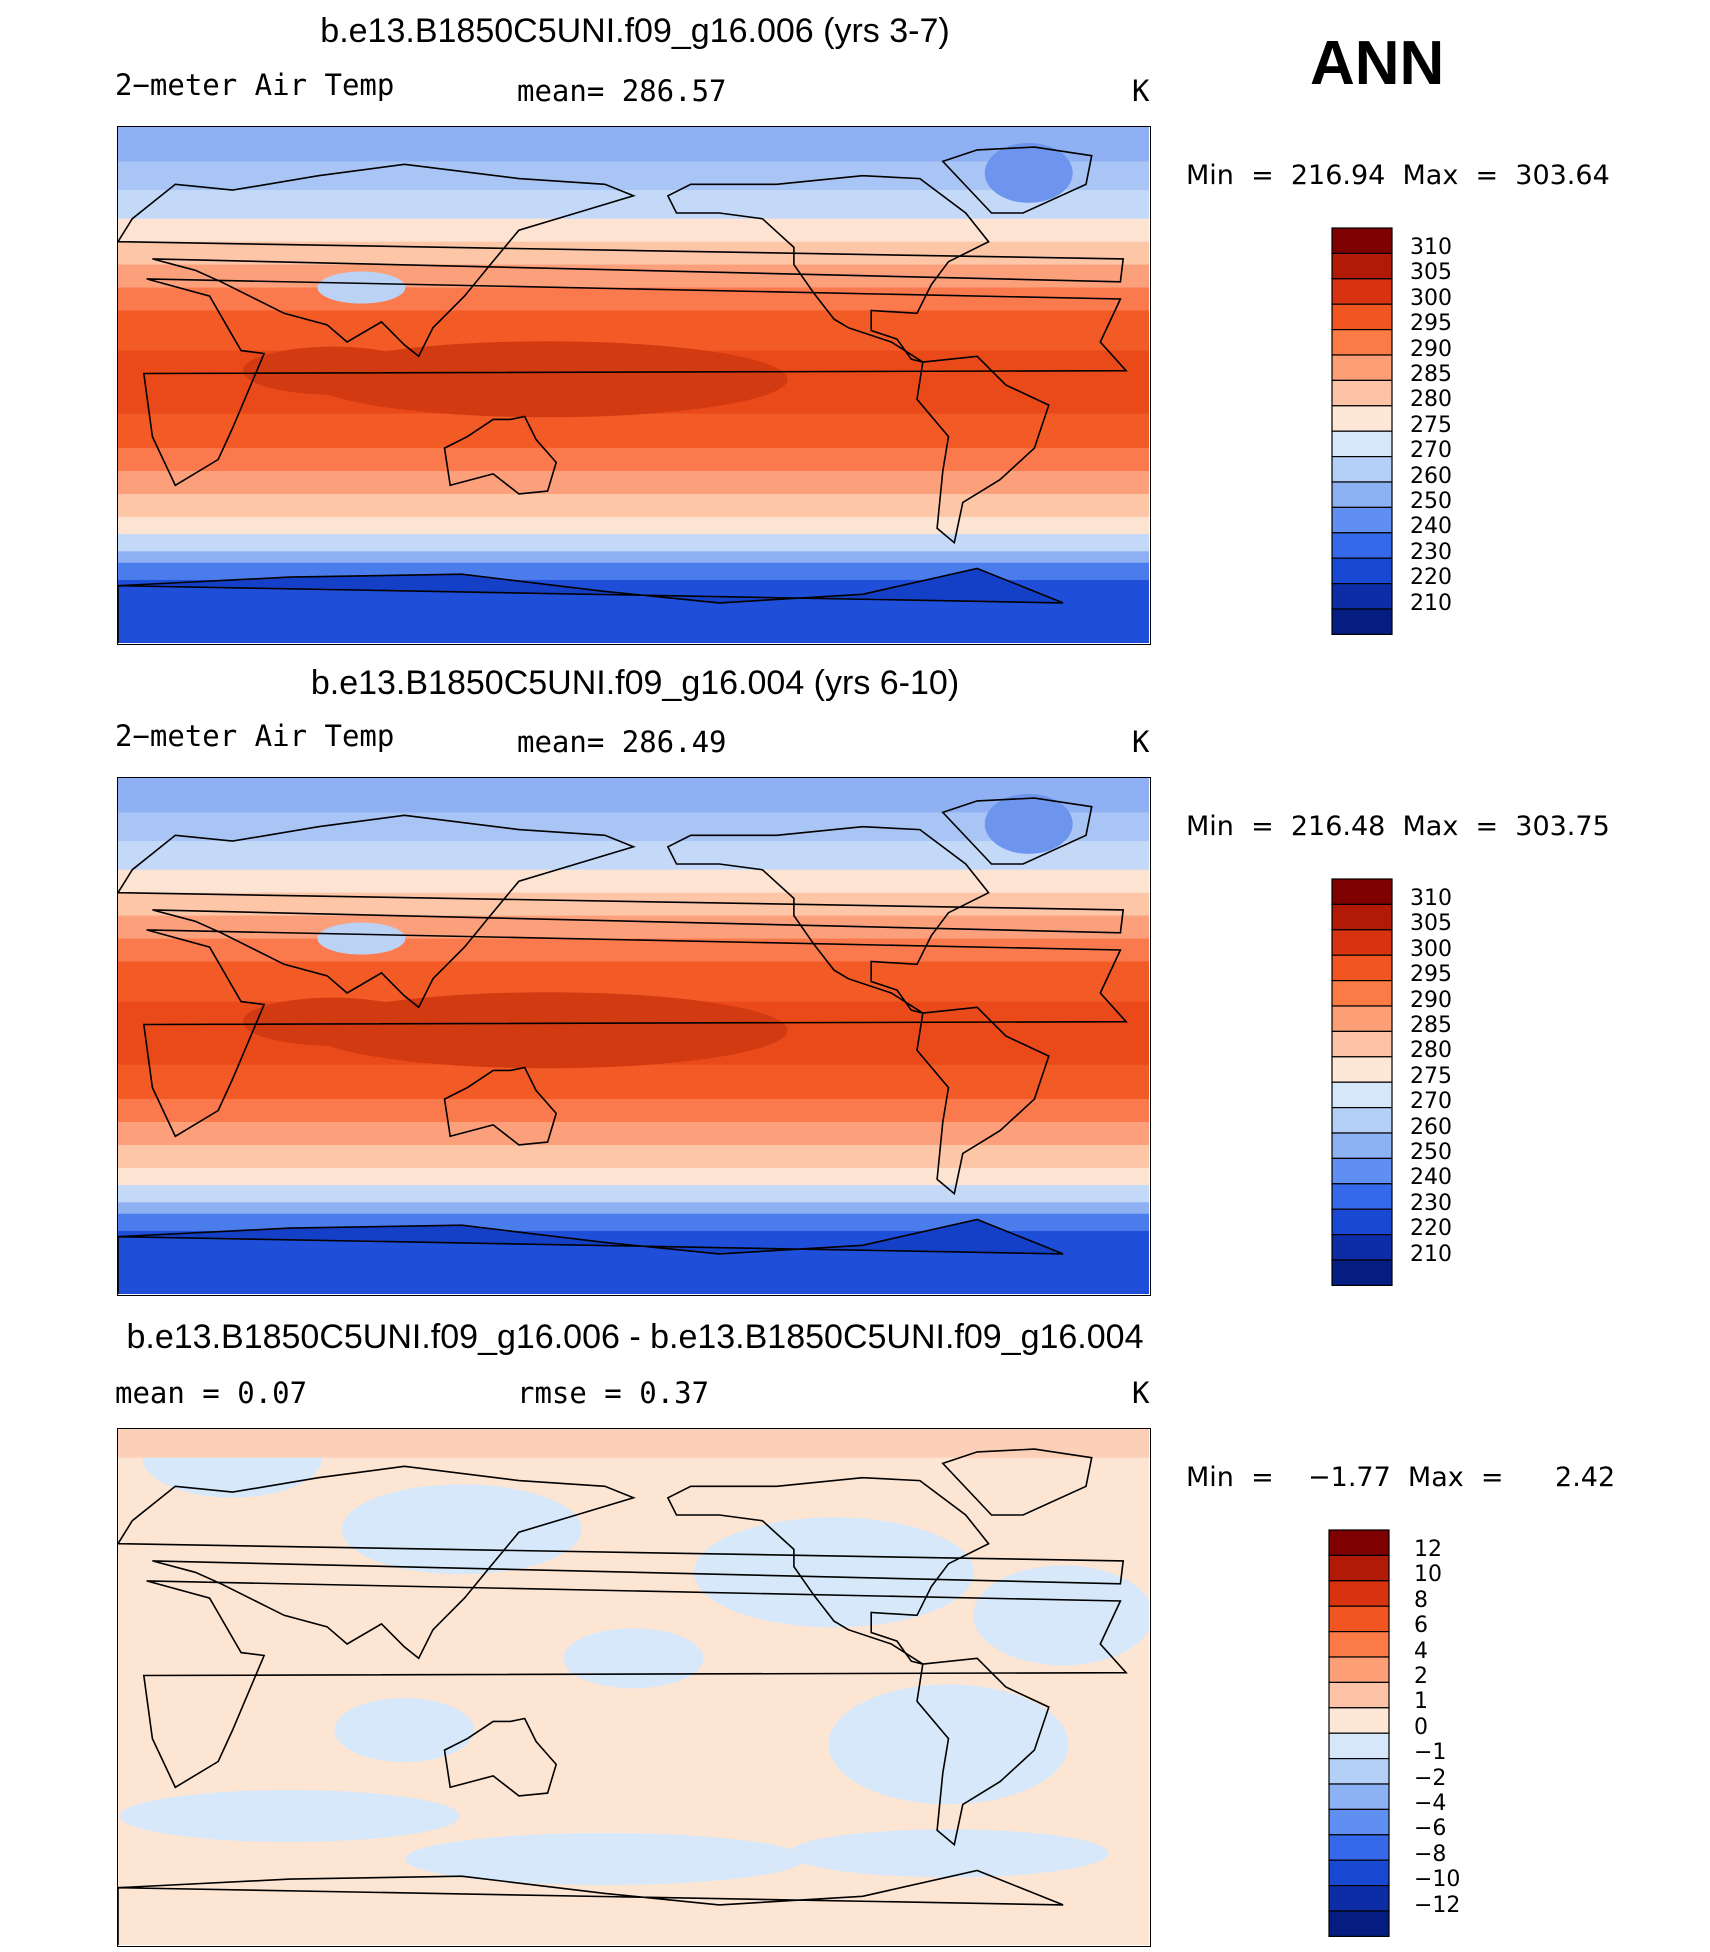 The height and width of the screenshot is (1952, 1710). What do you see at coordinates (1431, 1127) in the screenshot?
I see `colorbar-tick-label: 260` at bounding box center [1431, 1127].